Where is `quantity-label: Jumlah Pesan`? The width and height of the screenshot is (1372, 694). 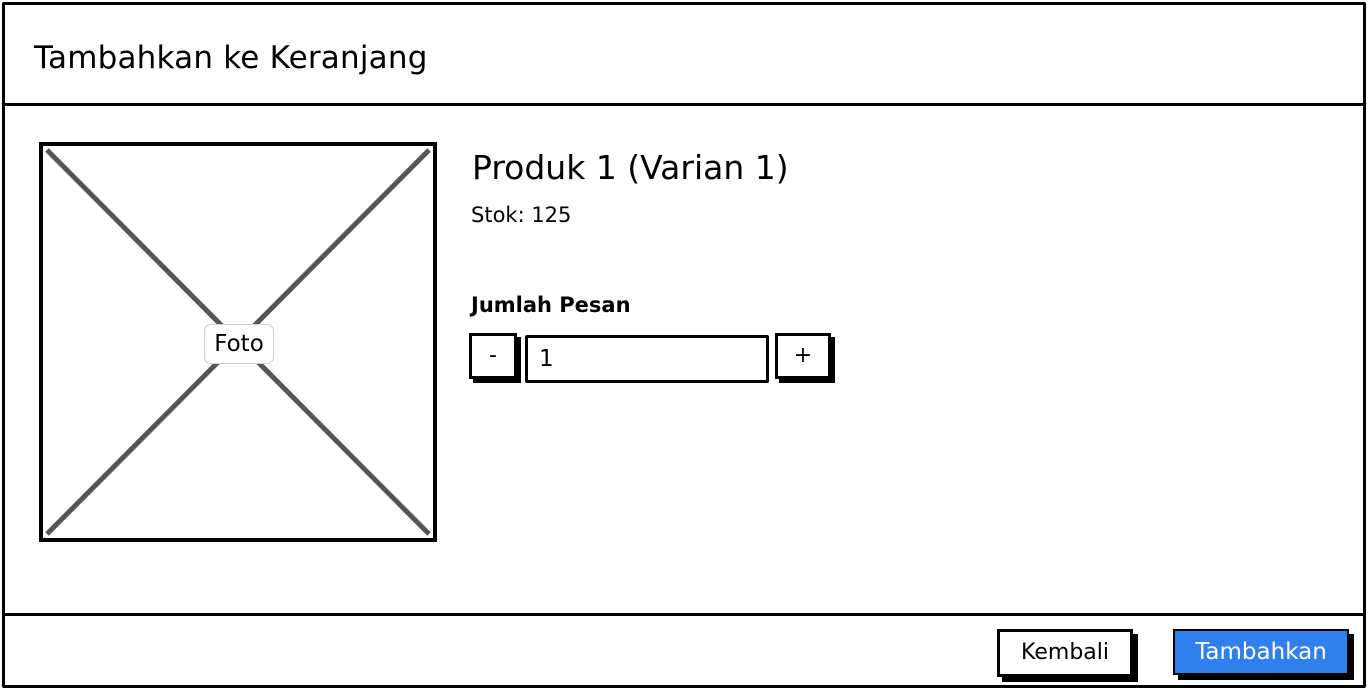 quantity-label: Jumlah Pesan is located at coordinates (551, 305).